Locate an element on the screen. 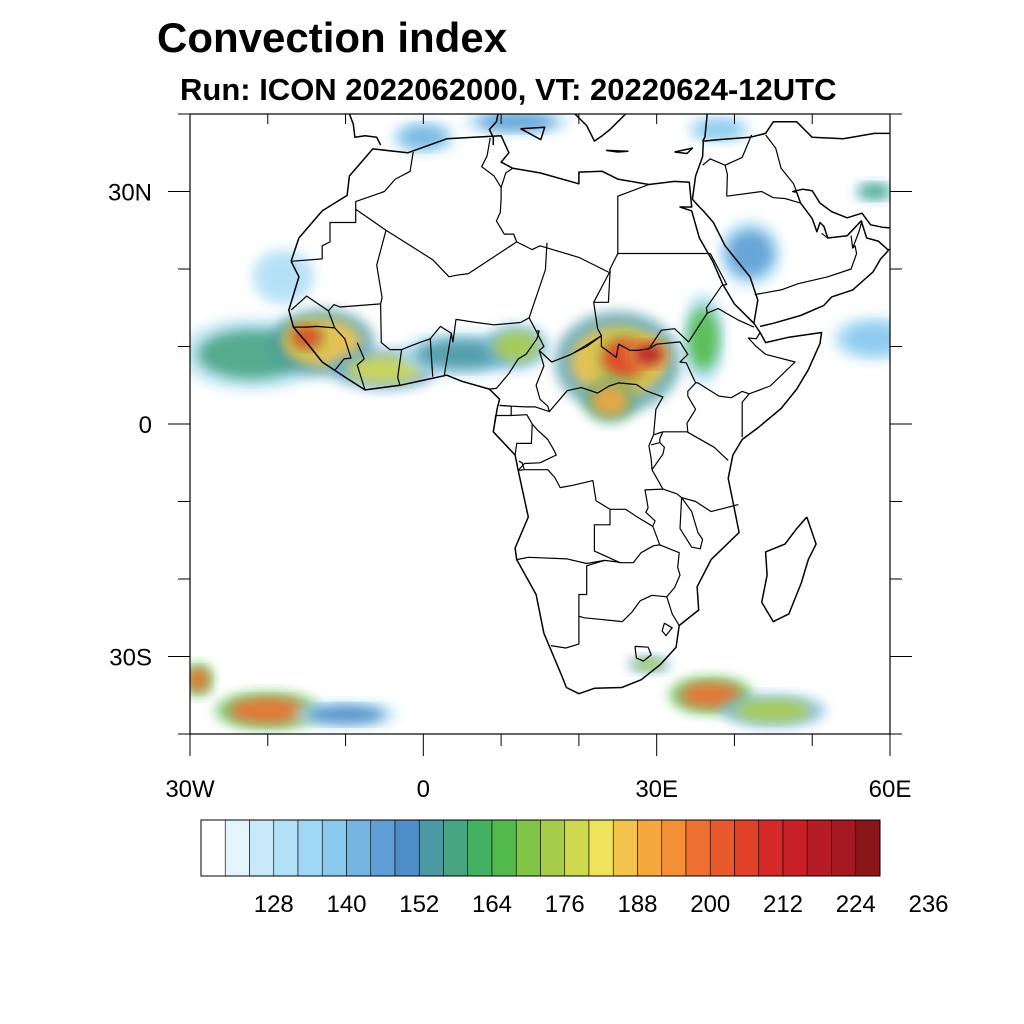 Image resolution: width=1024 pixels, height=1024 pixels. colorbar-label: 176 is located at coordinates (565, 904).